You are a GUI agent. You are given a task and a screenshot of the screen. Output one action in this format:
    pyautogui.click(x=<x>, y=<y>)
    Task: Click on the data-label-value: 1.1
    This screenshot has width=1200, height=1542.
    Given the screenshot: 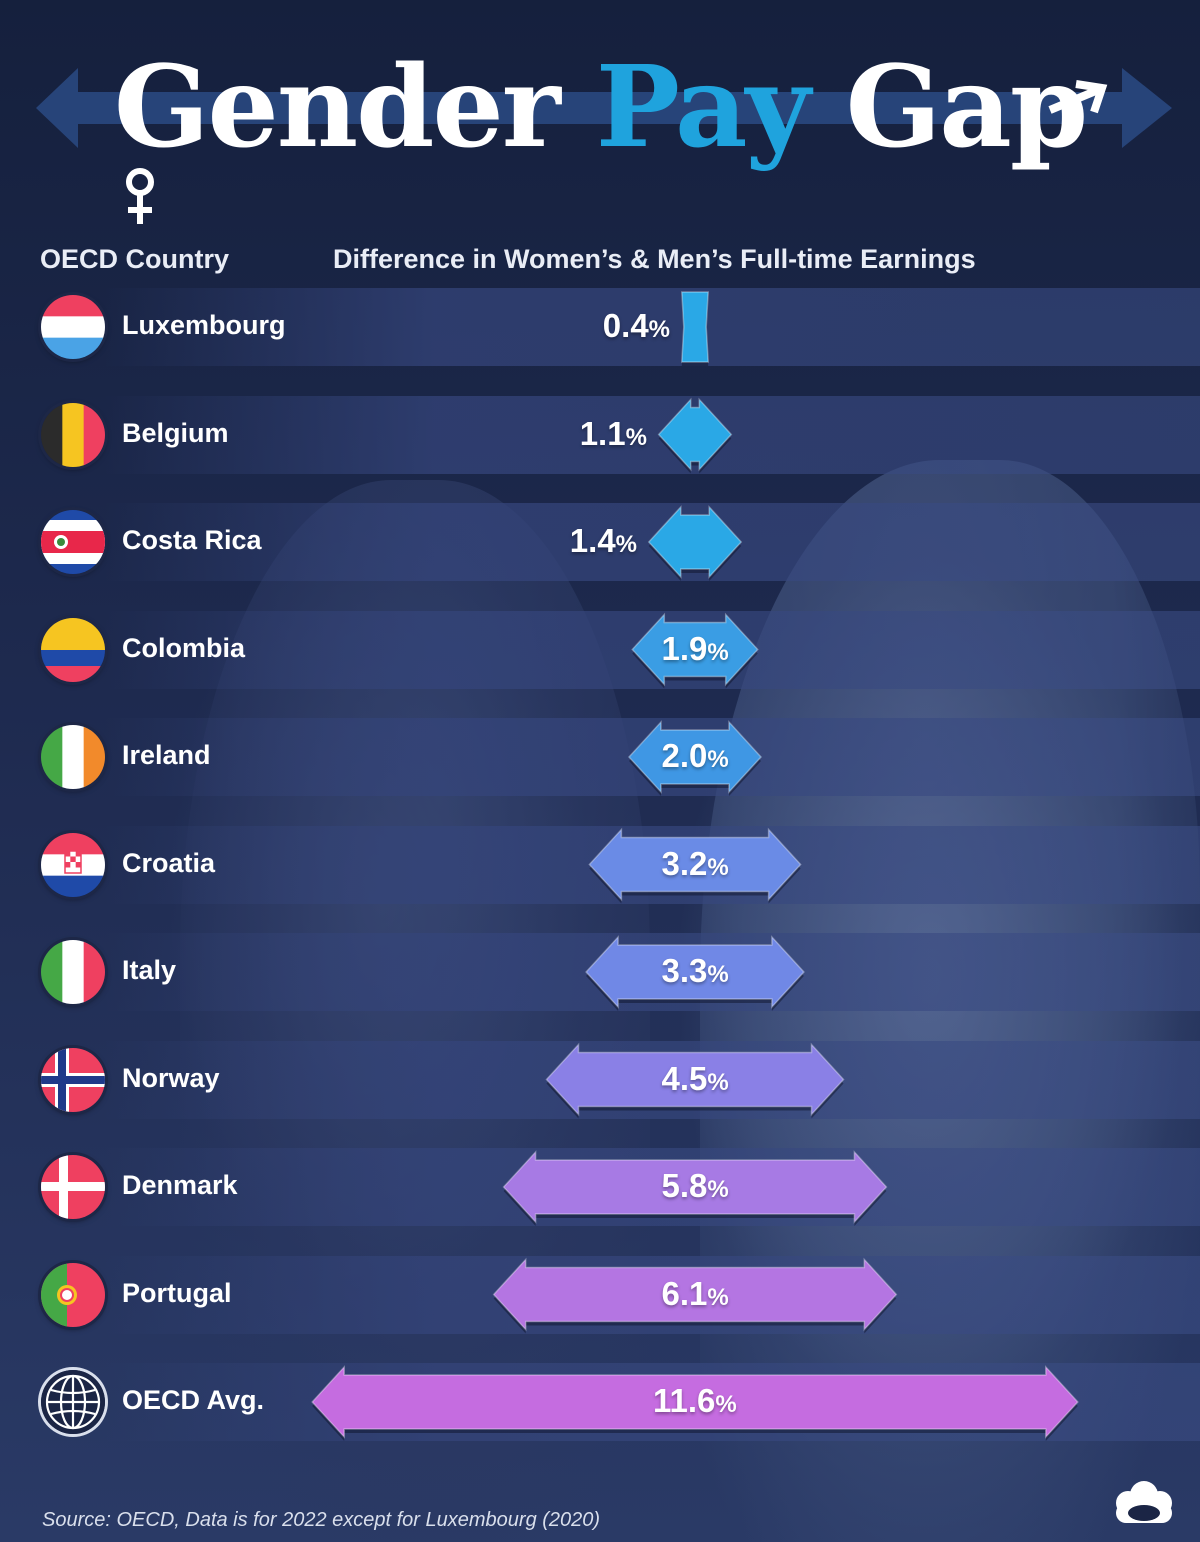 What is the action you would take?
    pyautogui.click(x=602, y=433)
    